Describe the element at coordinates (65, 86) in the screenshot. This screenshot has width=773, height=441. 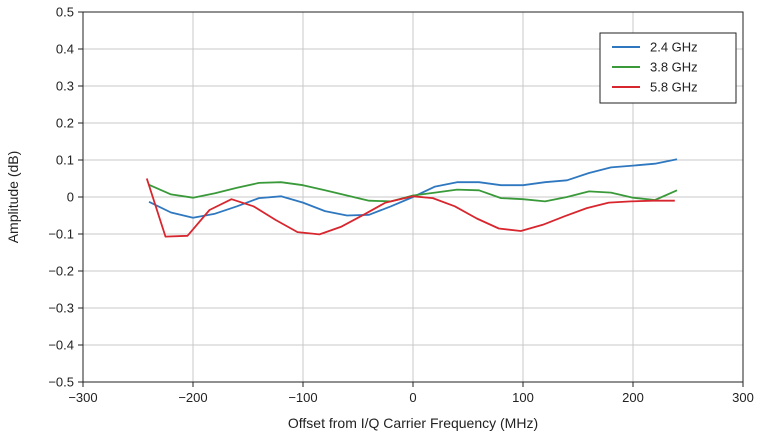
I see `y-tick-label: 0.3` at that location.